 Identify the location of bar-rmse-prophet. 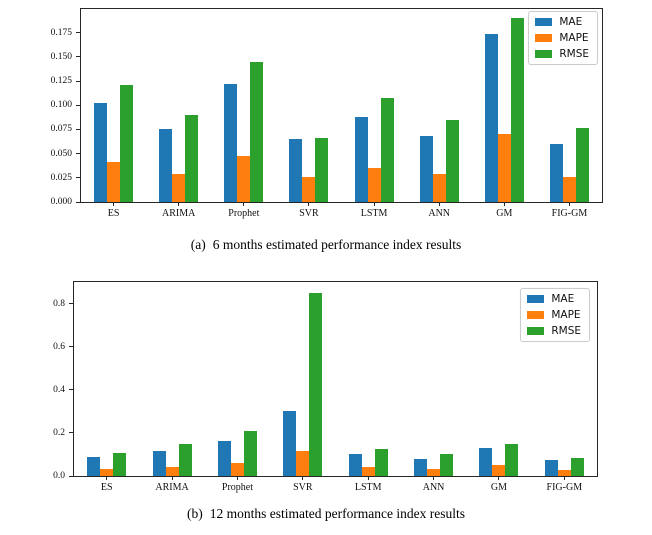
(250, 453).